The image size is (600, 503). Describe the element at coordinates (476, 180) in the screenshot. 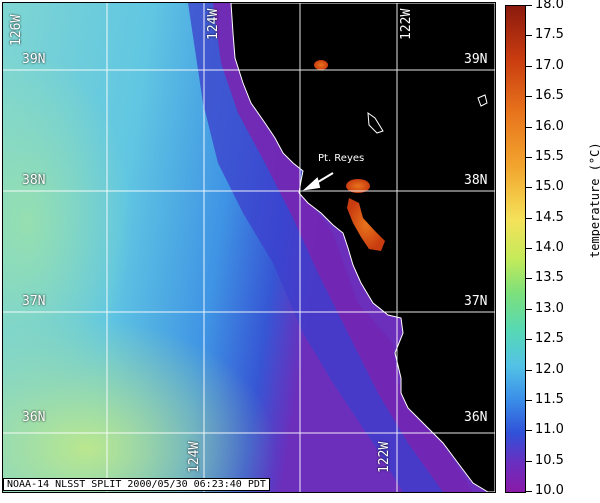

I see `lat-label-38n-right: 38N` at that location.